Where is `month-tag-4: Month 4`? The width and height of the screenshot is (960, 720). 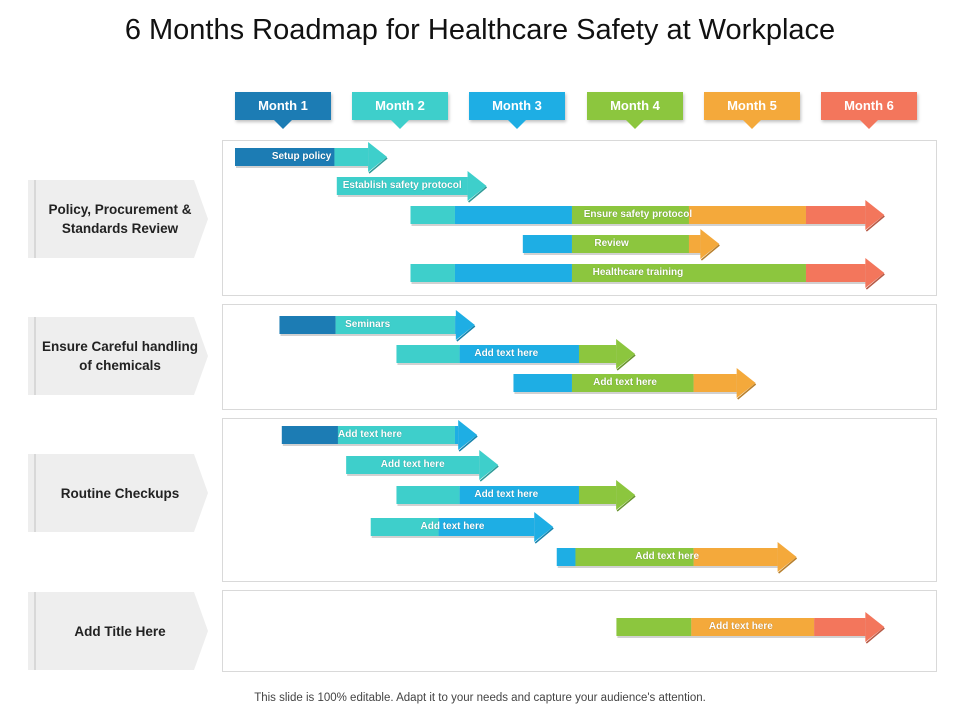
month-tag-4: Month 4 is located at coordinates (635, 110).